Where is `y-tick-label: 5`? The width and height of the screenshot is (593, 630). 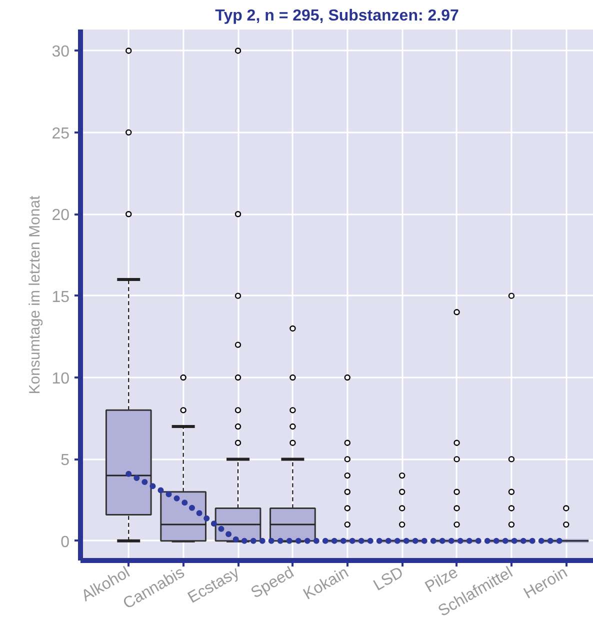 y-tick-label: 5 is located at coordinates (65, 461).